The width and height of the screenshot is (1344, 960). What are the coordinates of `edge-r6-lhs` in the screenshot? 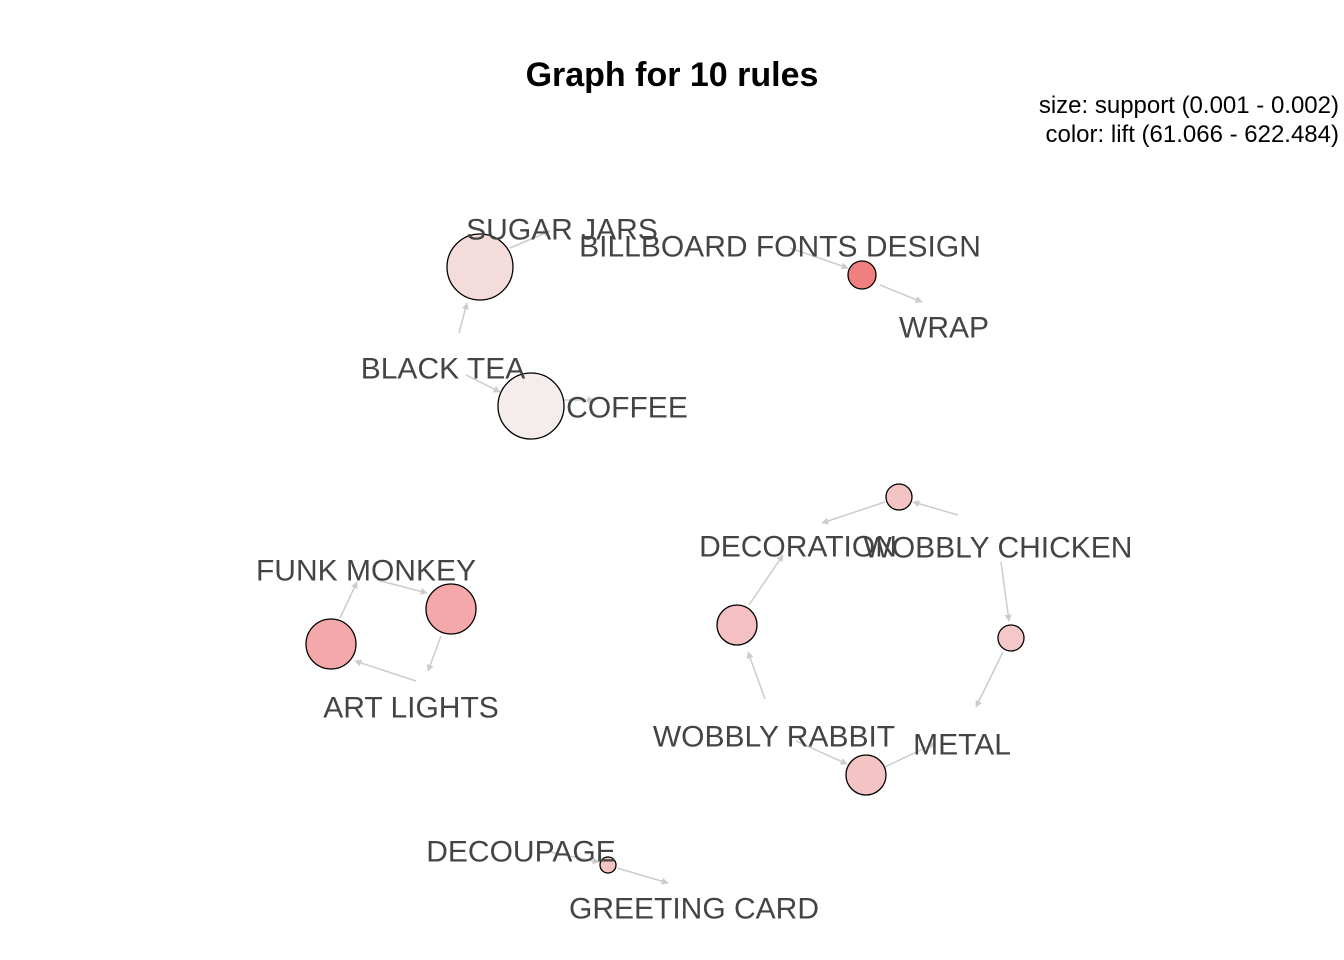 It's located at (935, 508).